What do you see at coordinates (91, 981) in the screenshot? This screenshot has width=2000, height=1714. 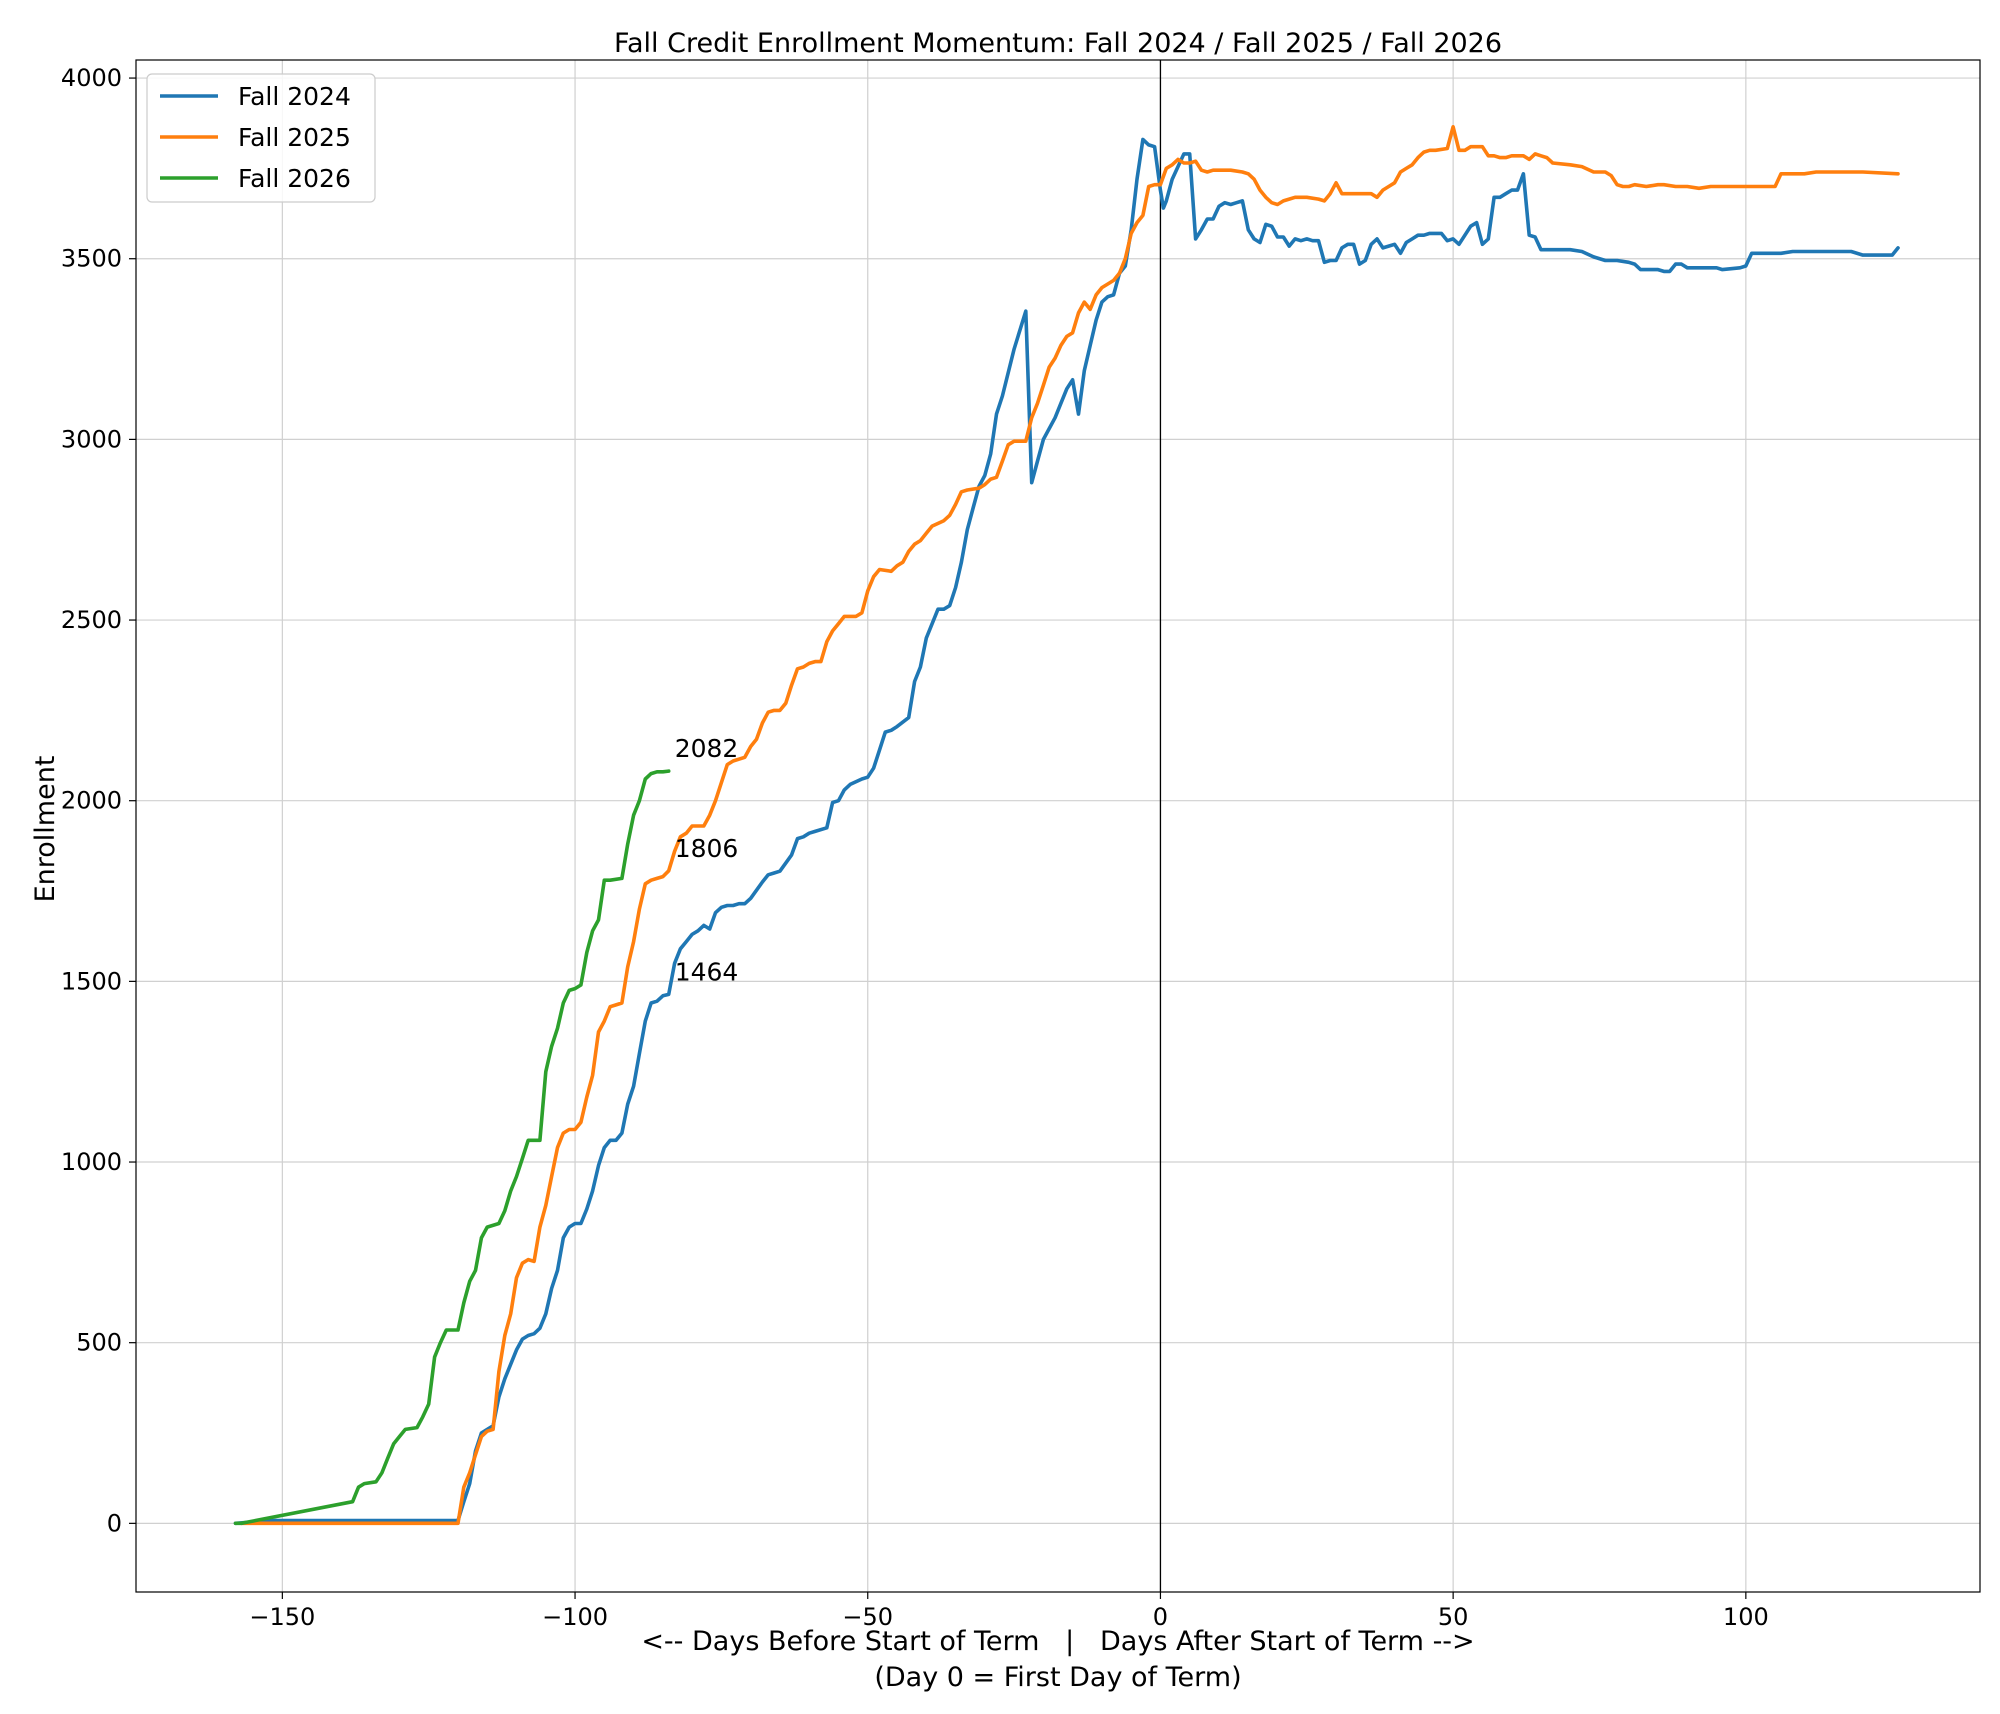 I see `y-tick-label: 1500` at bounding box center [91, 981].